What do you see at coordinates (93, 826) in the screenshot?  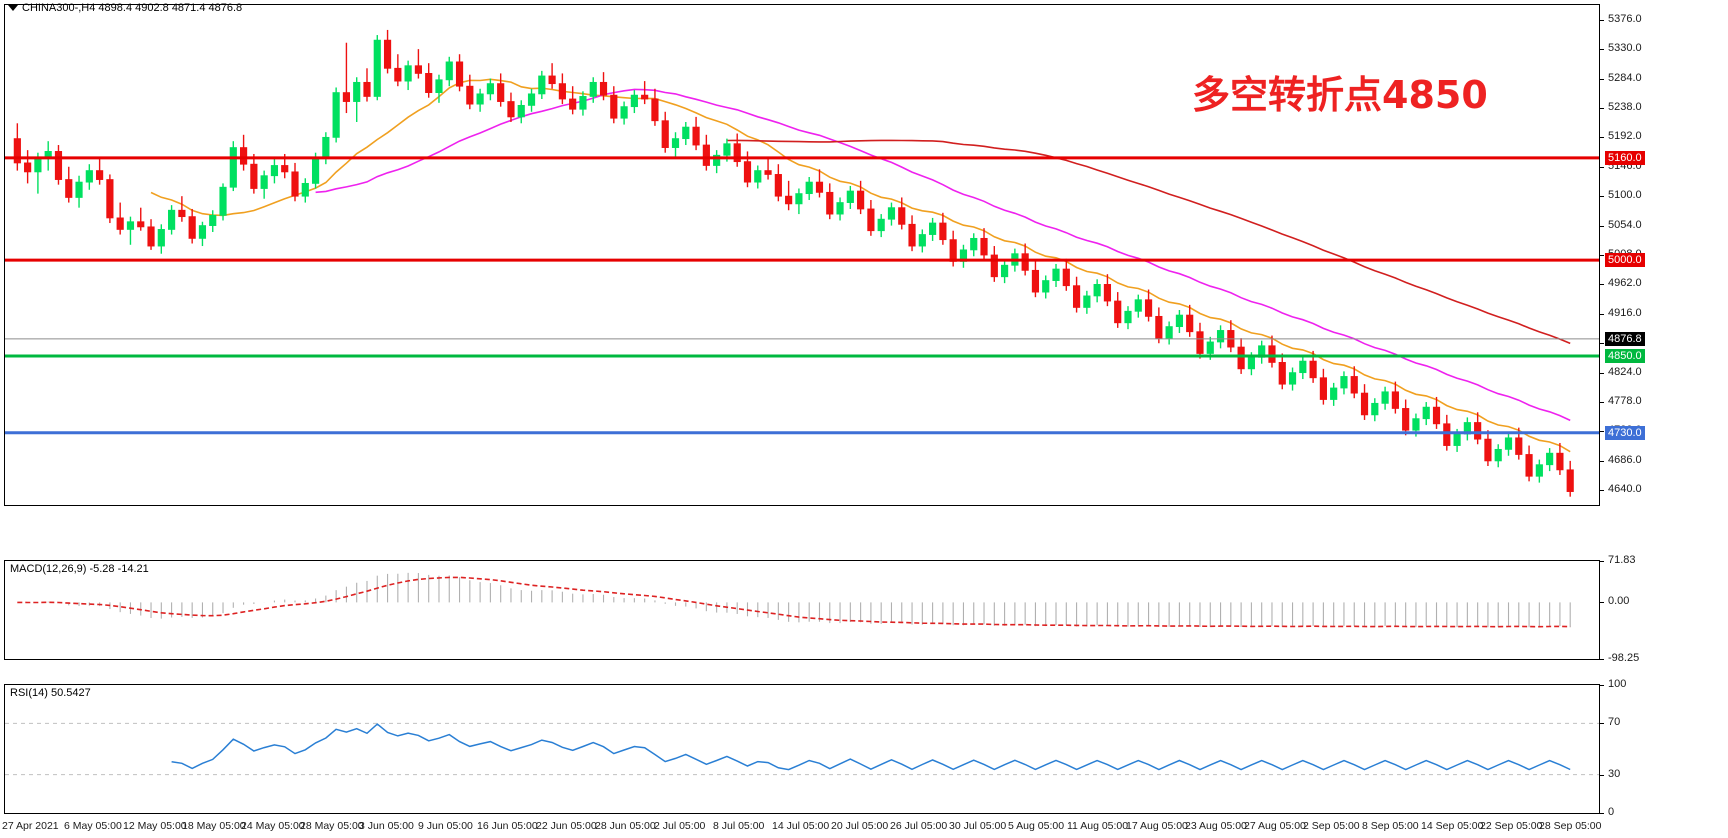 I see `date-axis-label: 6 May 05:00` at bounding box center [93, 826].